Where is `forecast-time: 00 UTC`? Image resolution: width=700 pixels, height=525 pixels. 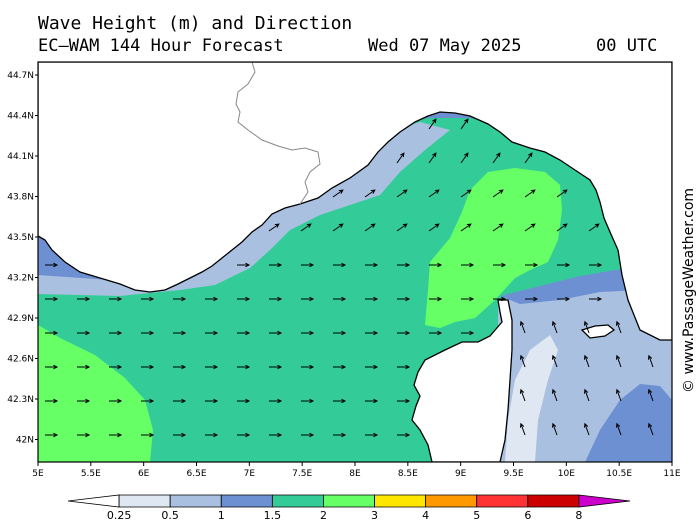
forecast-time: 00 UTC is located at coordinates (627, 46).